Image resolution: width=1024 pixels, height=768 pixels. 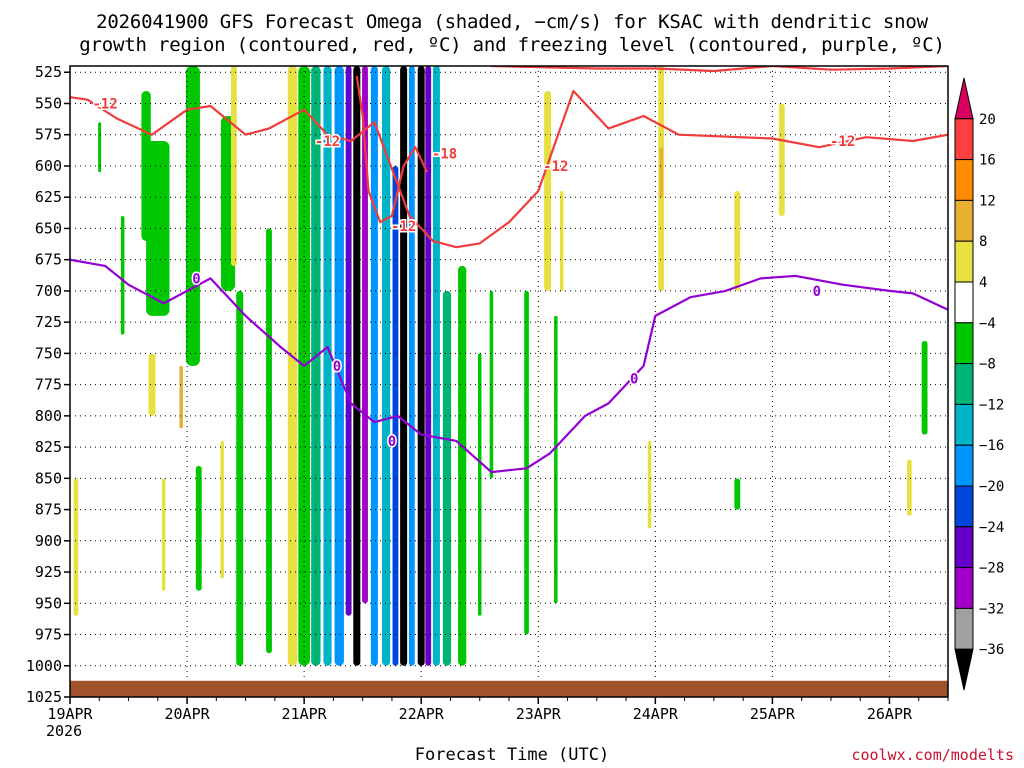 What do you see at coordinates (987, 120) in the screenshot?
I see `colorbar-label-0: 20` at bounding box center [987, 120].